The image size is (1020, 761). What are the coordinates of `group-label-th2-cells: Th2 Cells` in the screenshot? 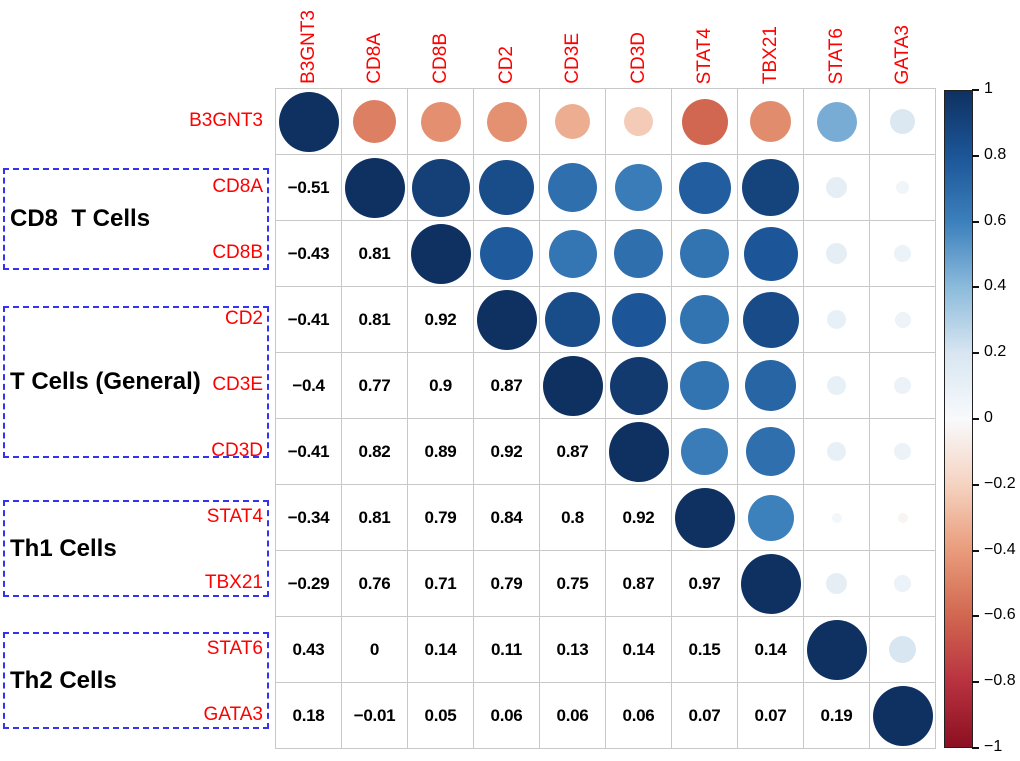 It's located at (63, 680).